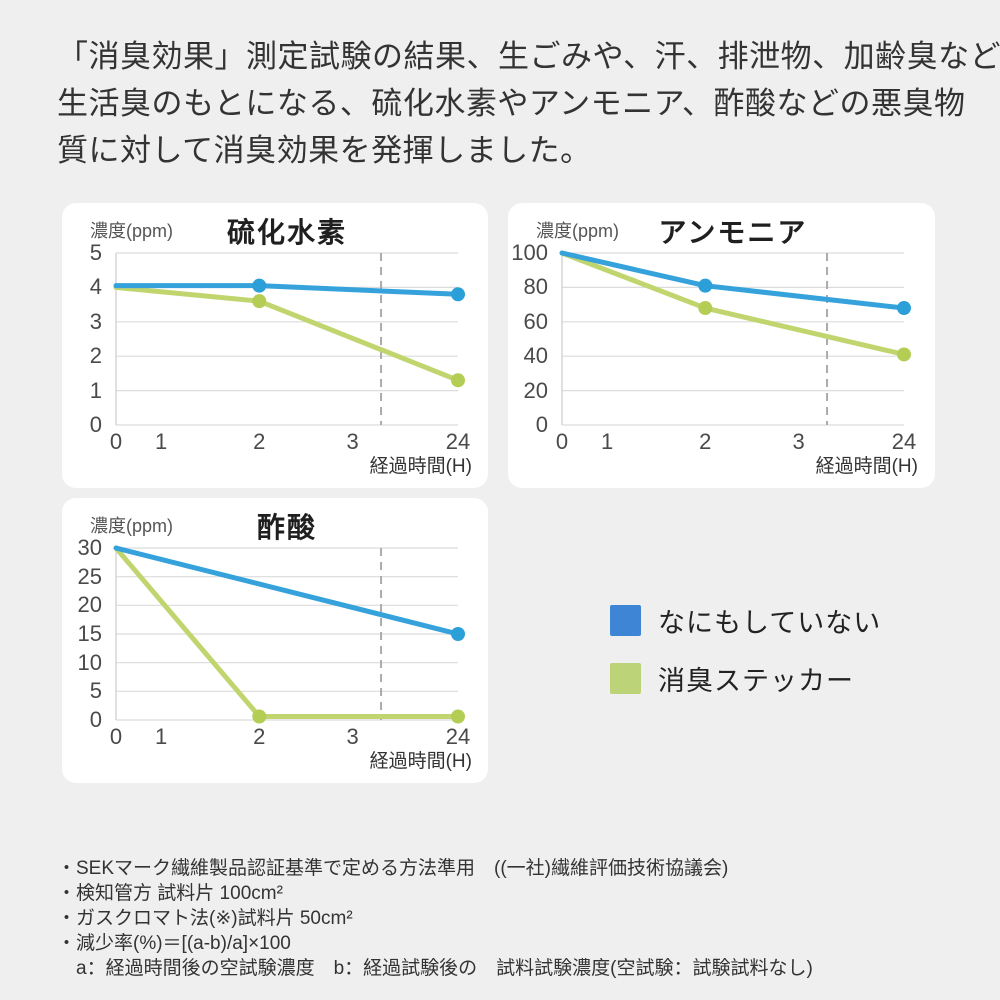 This screenshot has height=1000, width=1000. Describe the element at coordinates (170, 893) in the screenshot. I see `footnote-line: ・検知管方 試料片 100cm²` at that location.